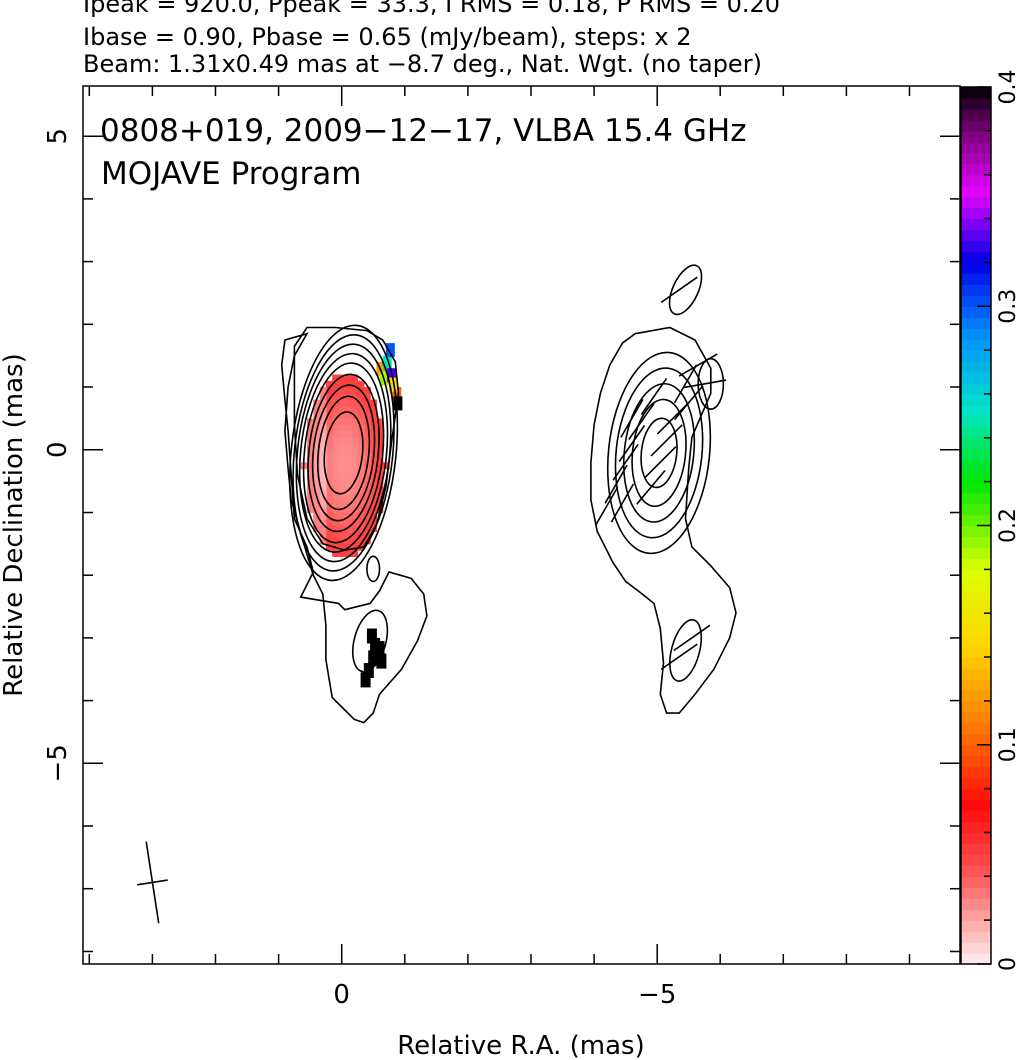 The width and height of the screenshot is (1022, 1060). I want to click on total-intensity-contour, so click(343, 453).